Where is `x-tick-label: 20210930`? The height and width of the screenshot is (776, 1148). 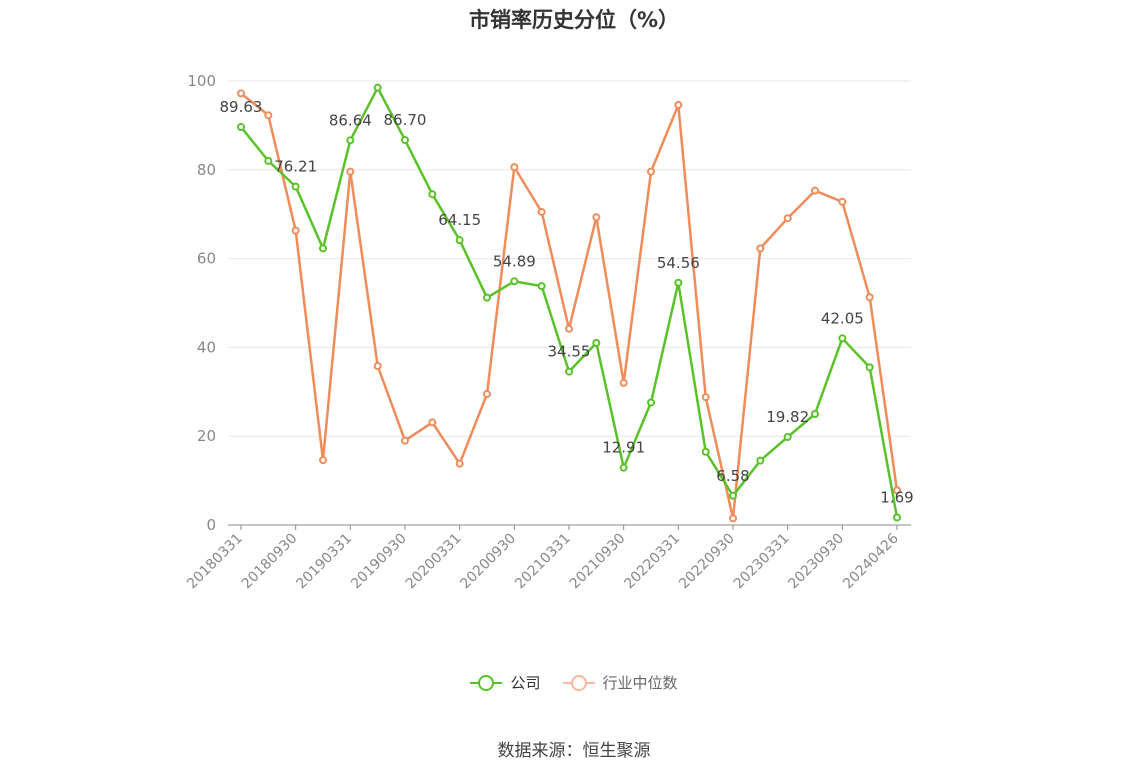
x-tick-label: 20210930 is located at coordinates (598, 562).